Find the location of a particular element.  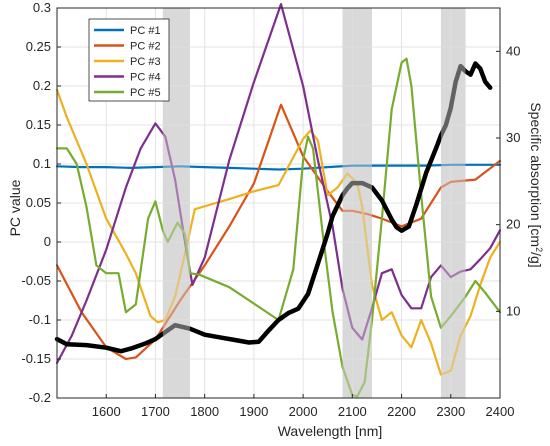

x-tick-label: 2300 is located at coordinates (450, 411).